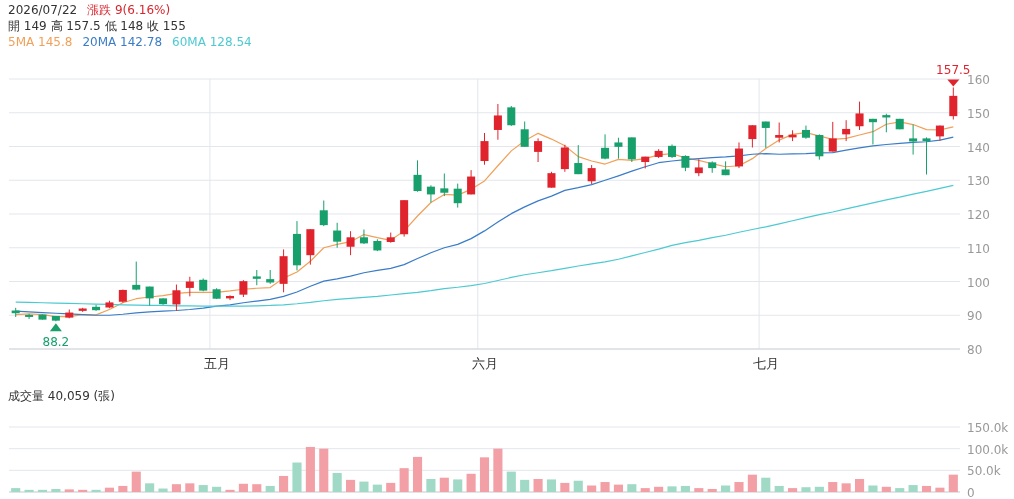 This screenshot has width=1014, height=499. What do you see at coordinates (978, 181) in the screenshot?
I see `y-tick-label: 130` at bounding box center [978, 181].